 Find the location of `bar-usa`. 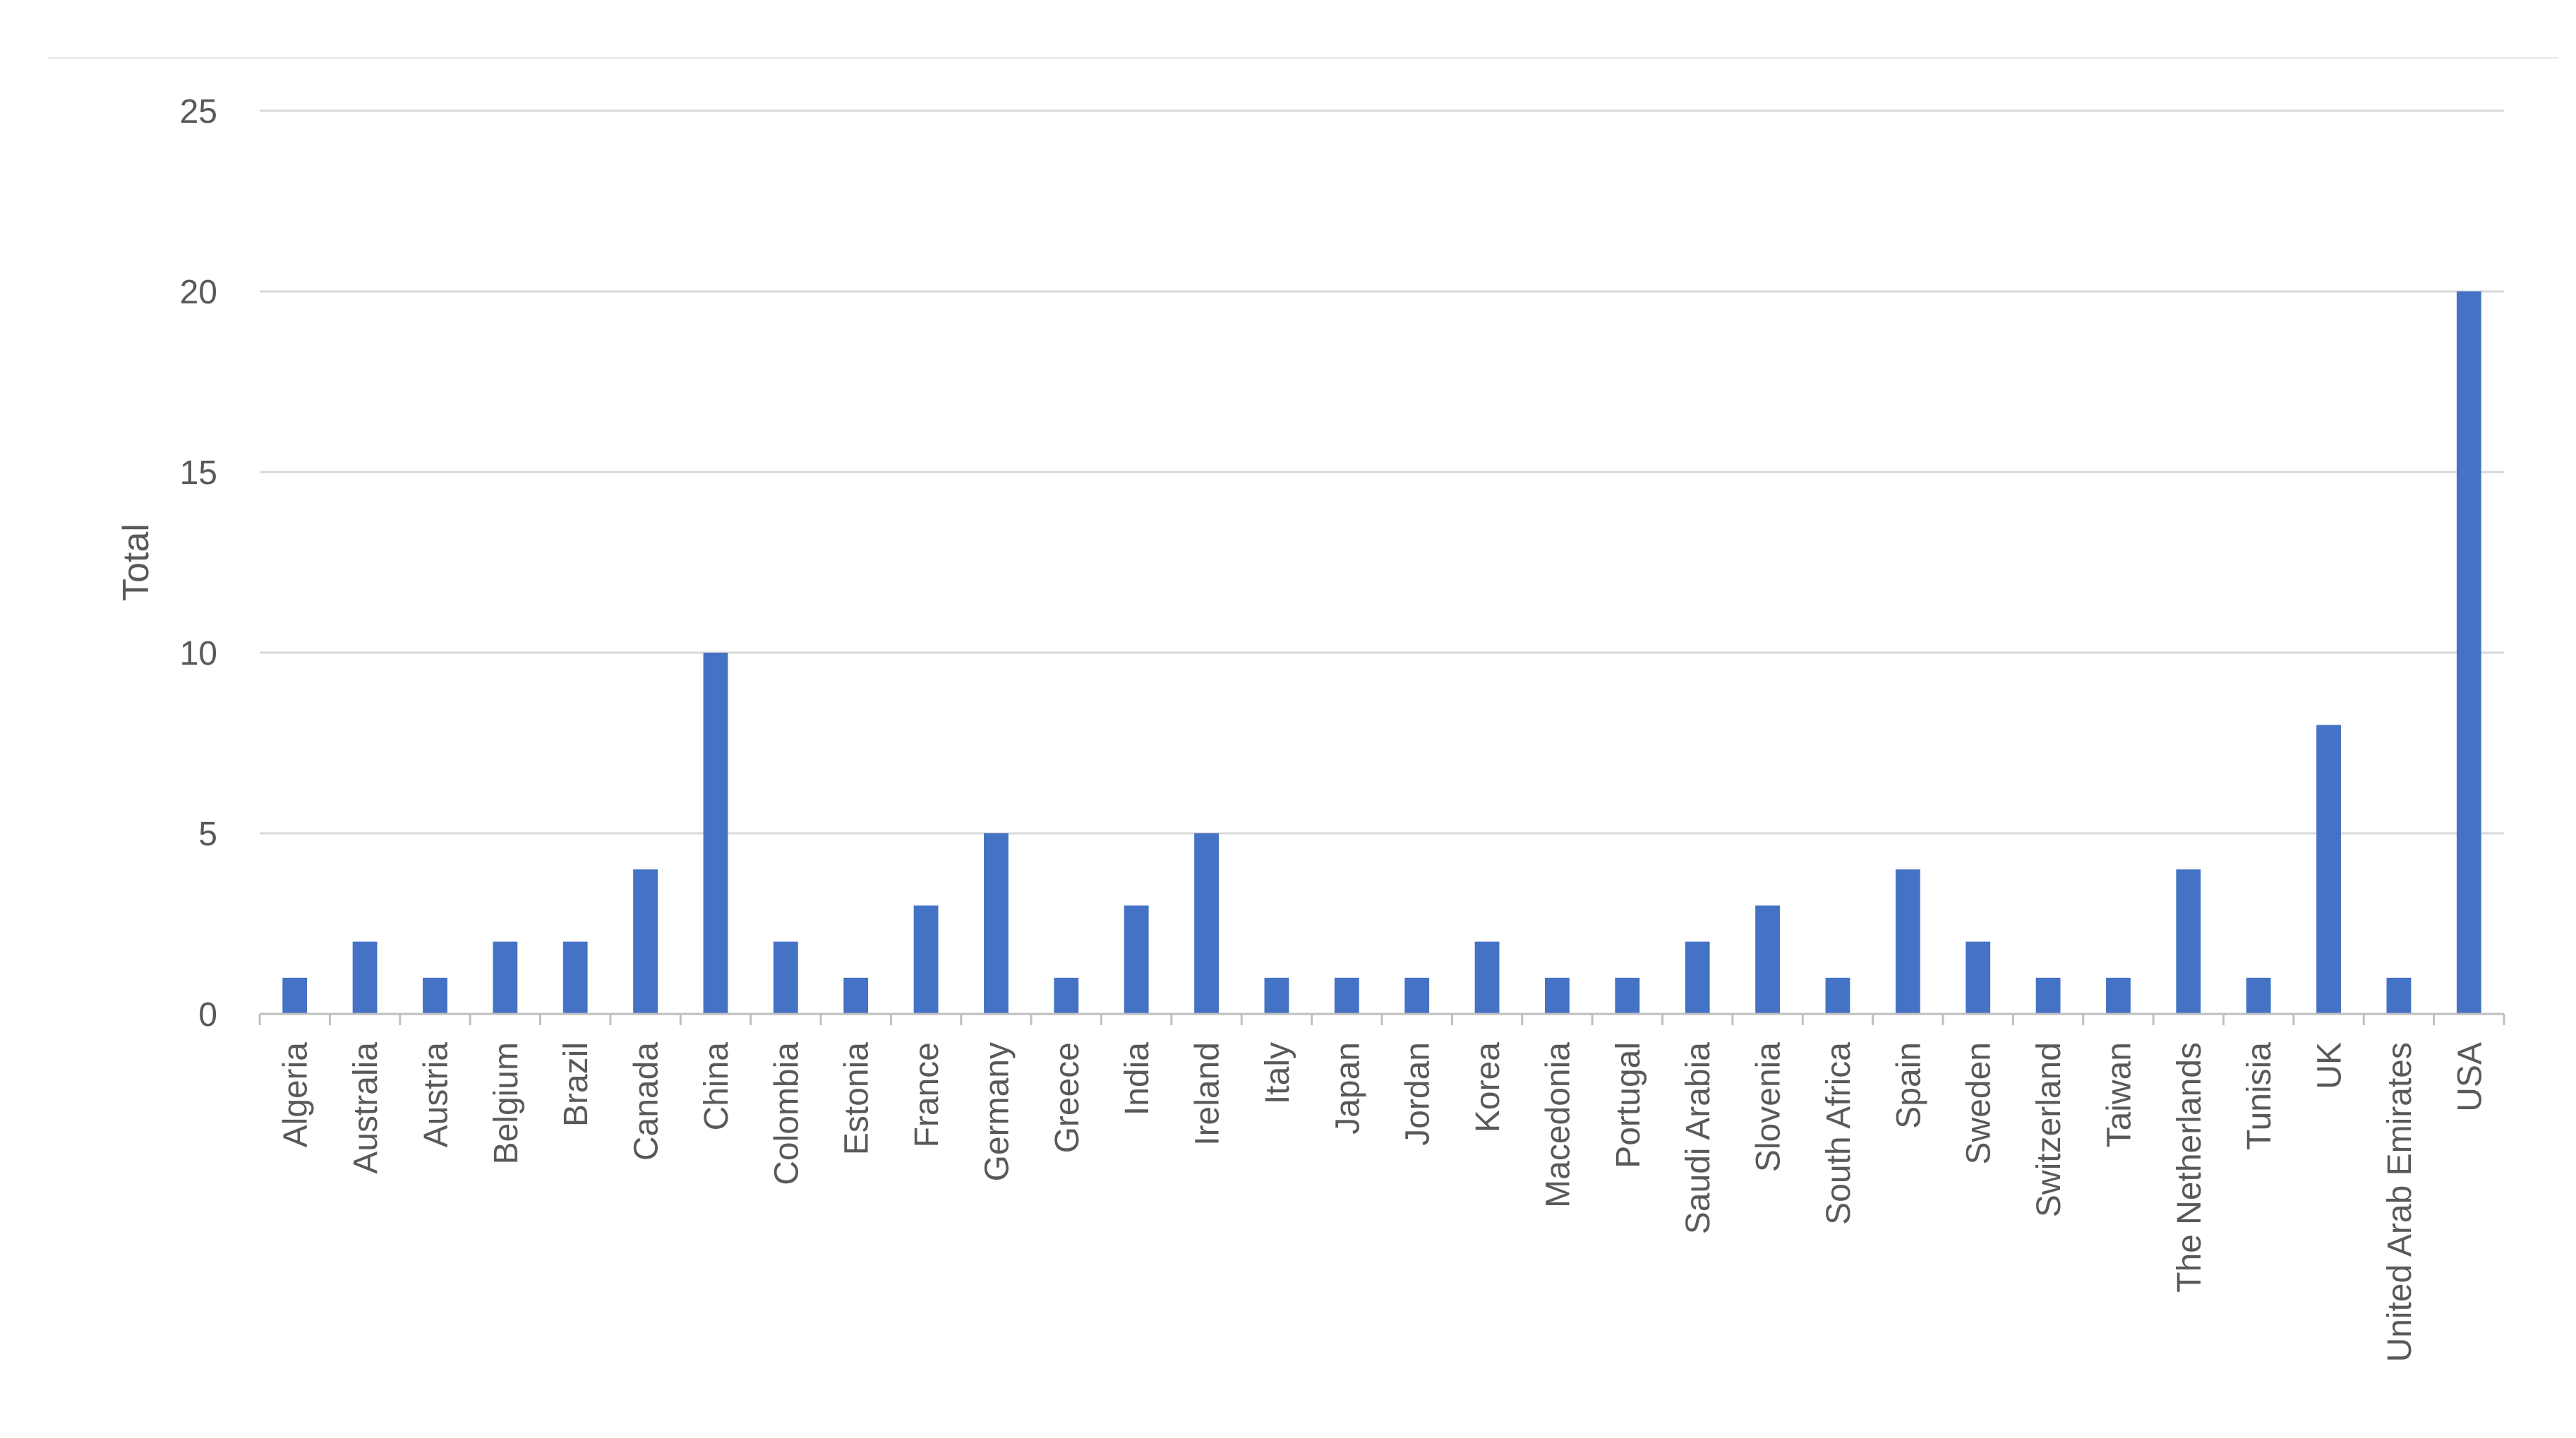

bar-usa is located at coordinates (2468, 652).